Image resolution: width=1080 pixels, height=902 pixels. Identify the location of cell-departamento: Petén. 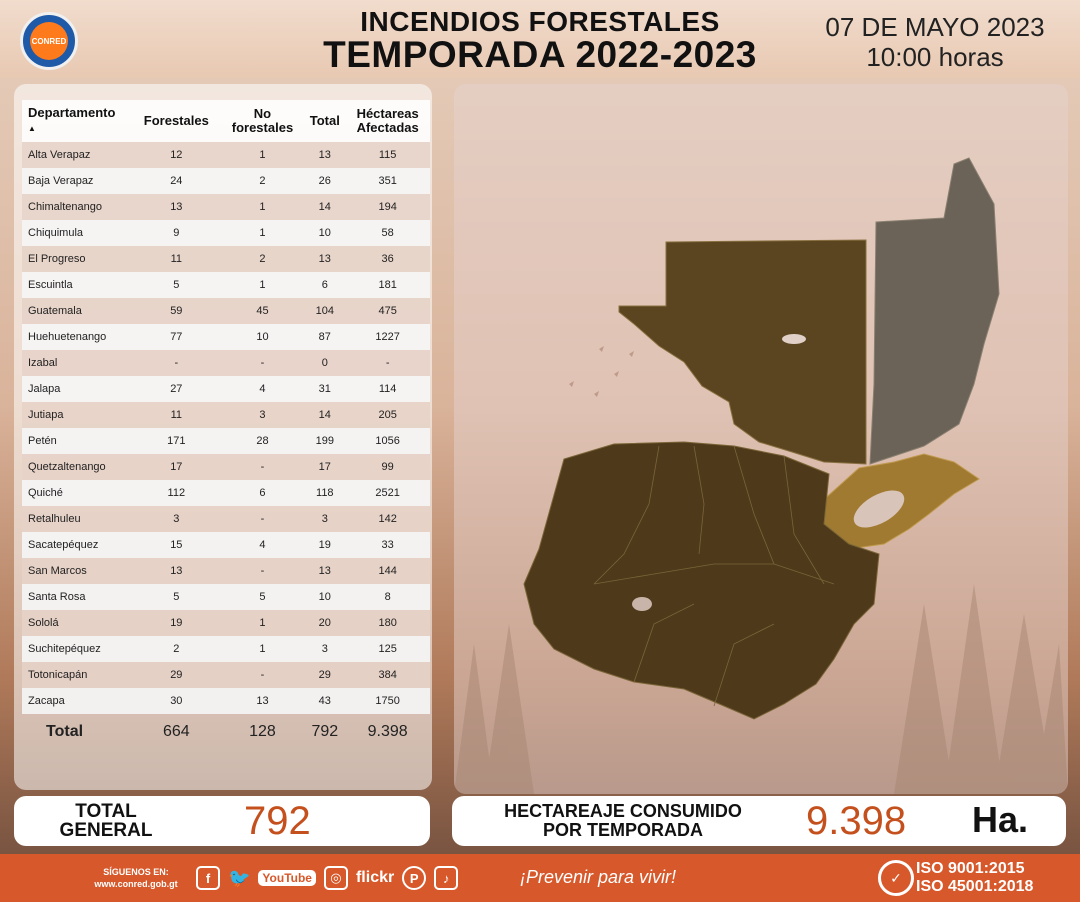
(77, 441).